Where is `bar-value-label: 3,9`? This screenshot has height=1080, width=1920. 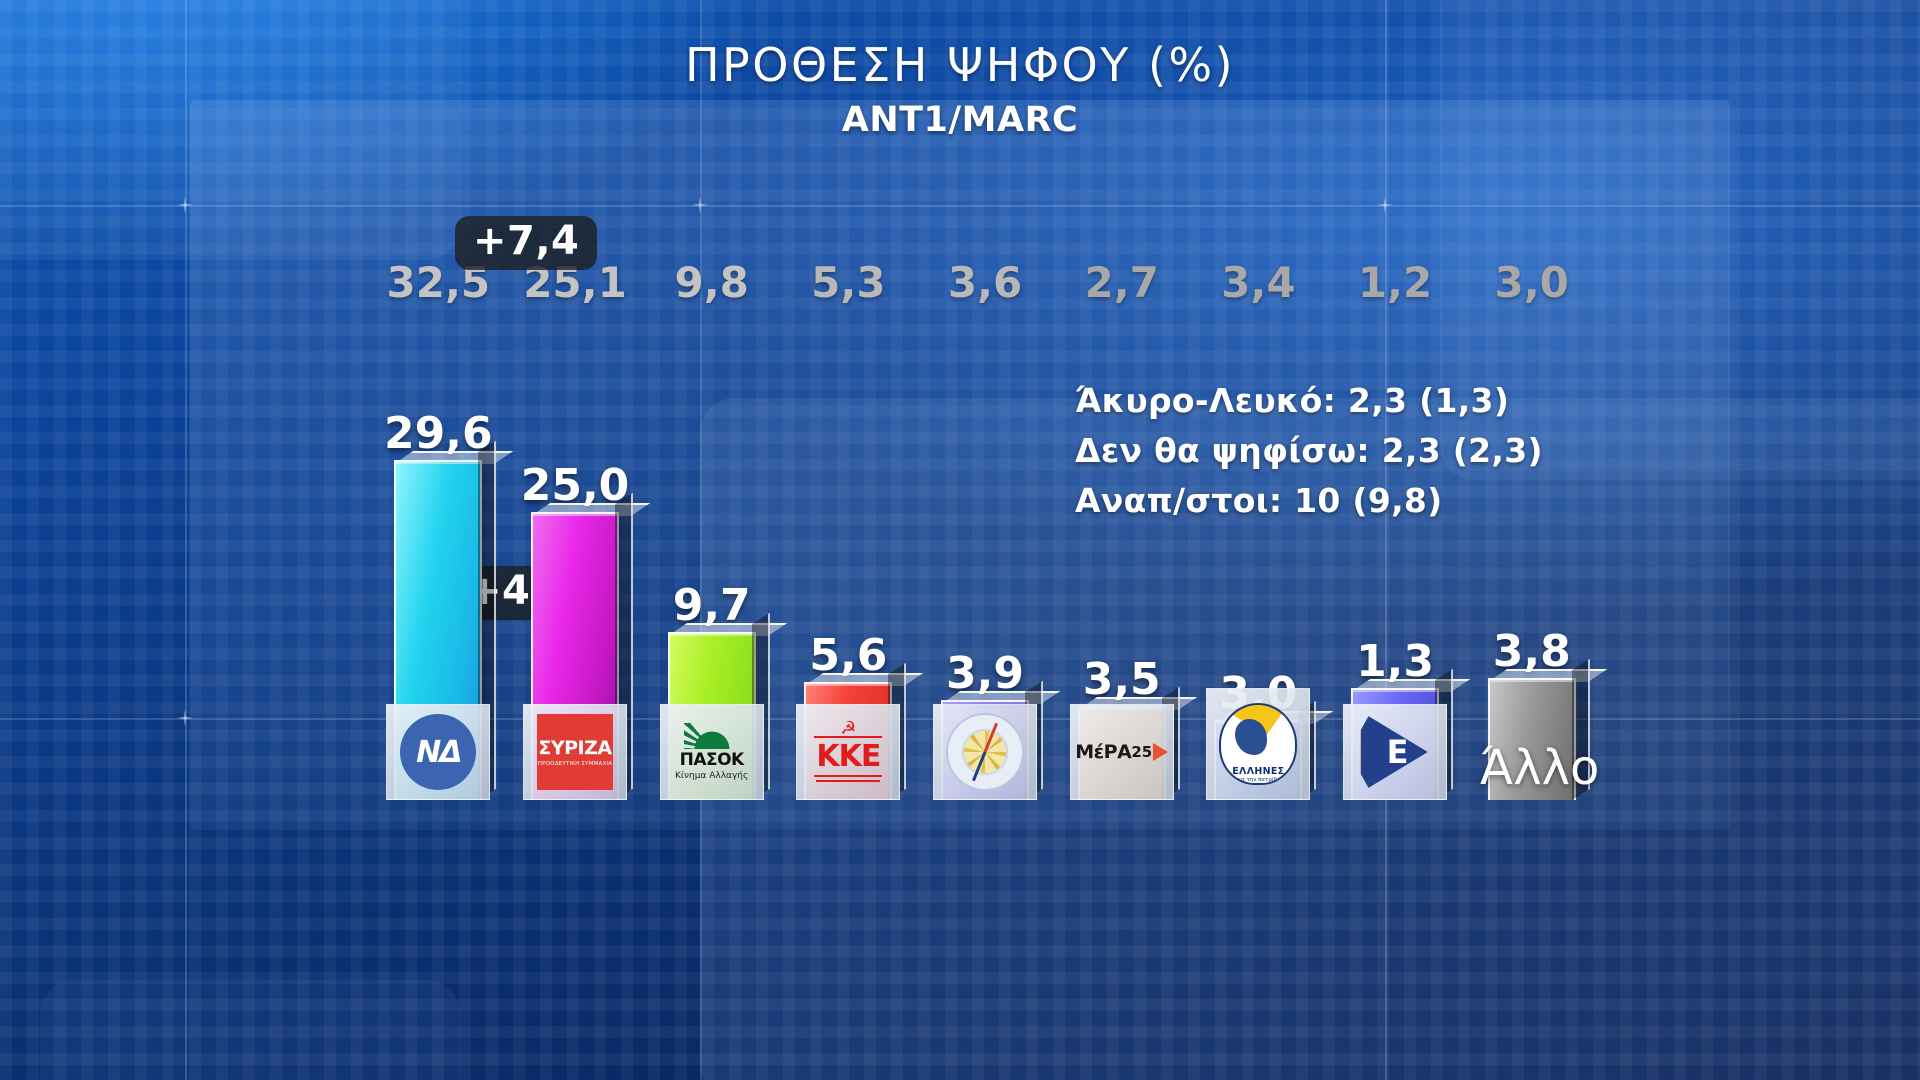 bar-value-label: 3,9 is located at coordinates (985, 673).